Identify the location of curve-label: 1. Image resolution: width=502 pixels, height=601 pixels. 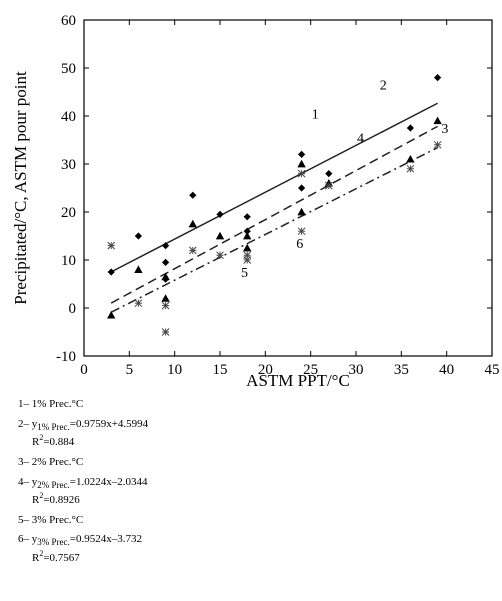
(315, 114).